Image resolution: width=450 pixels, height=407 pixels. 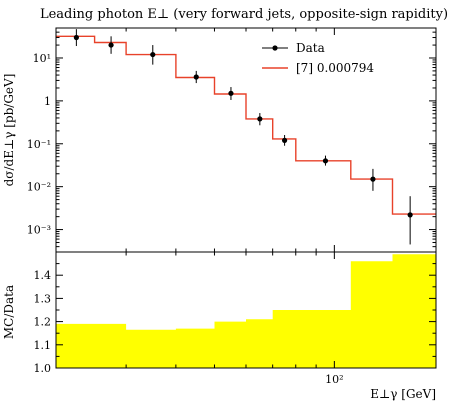 I want to click on legend: Data [7] 0.000794, so click(x=318, y=58).